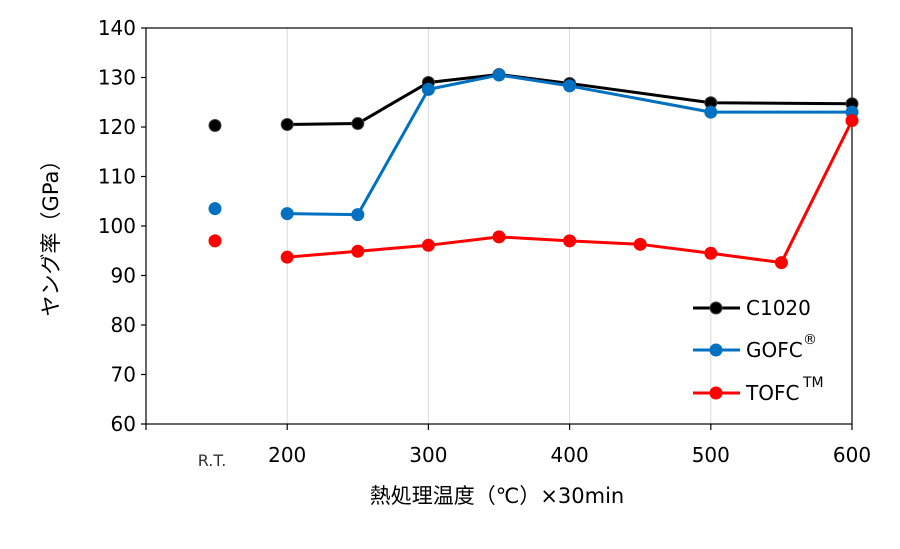 This screenshot has width=900, height=549. I want to click on x-axis-title: 熱処理温度（℃）×30min, so click(497, 496).